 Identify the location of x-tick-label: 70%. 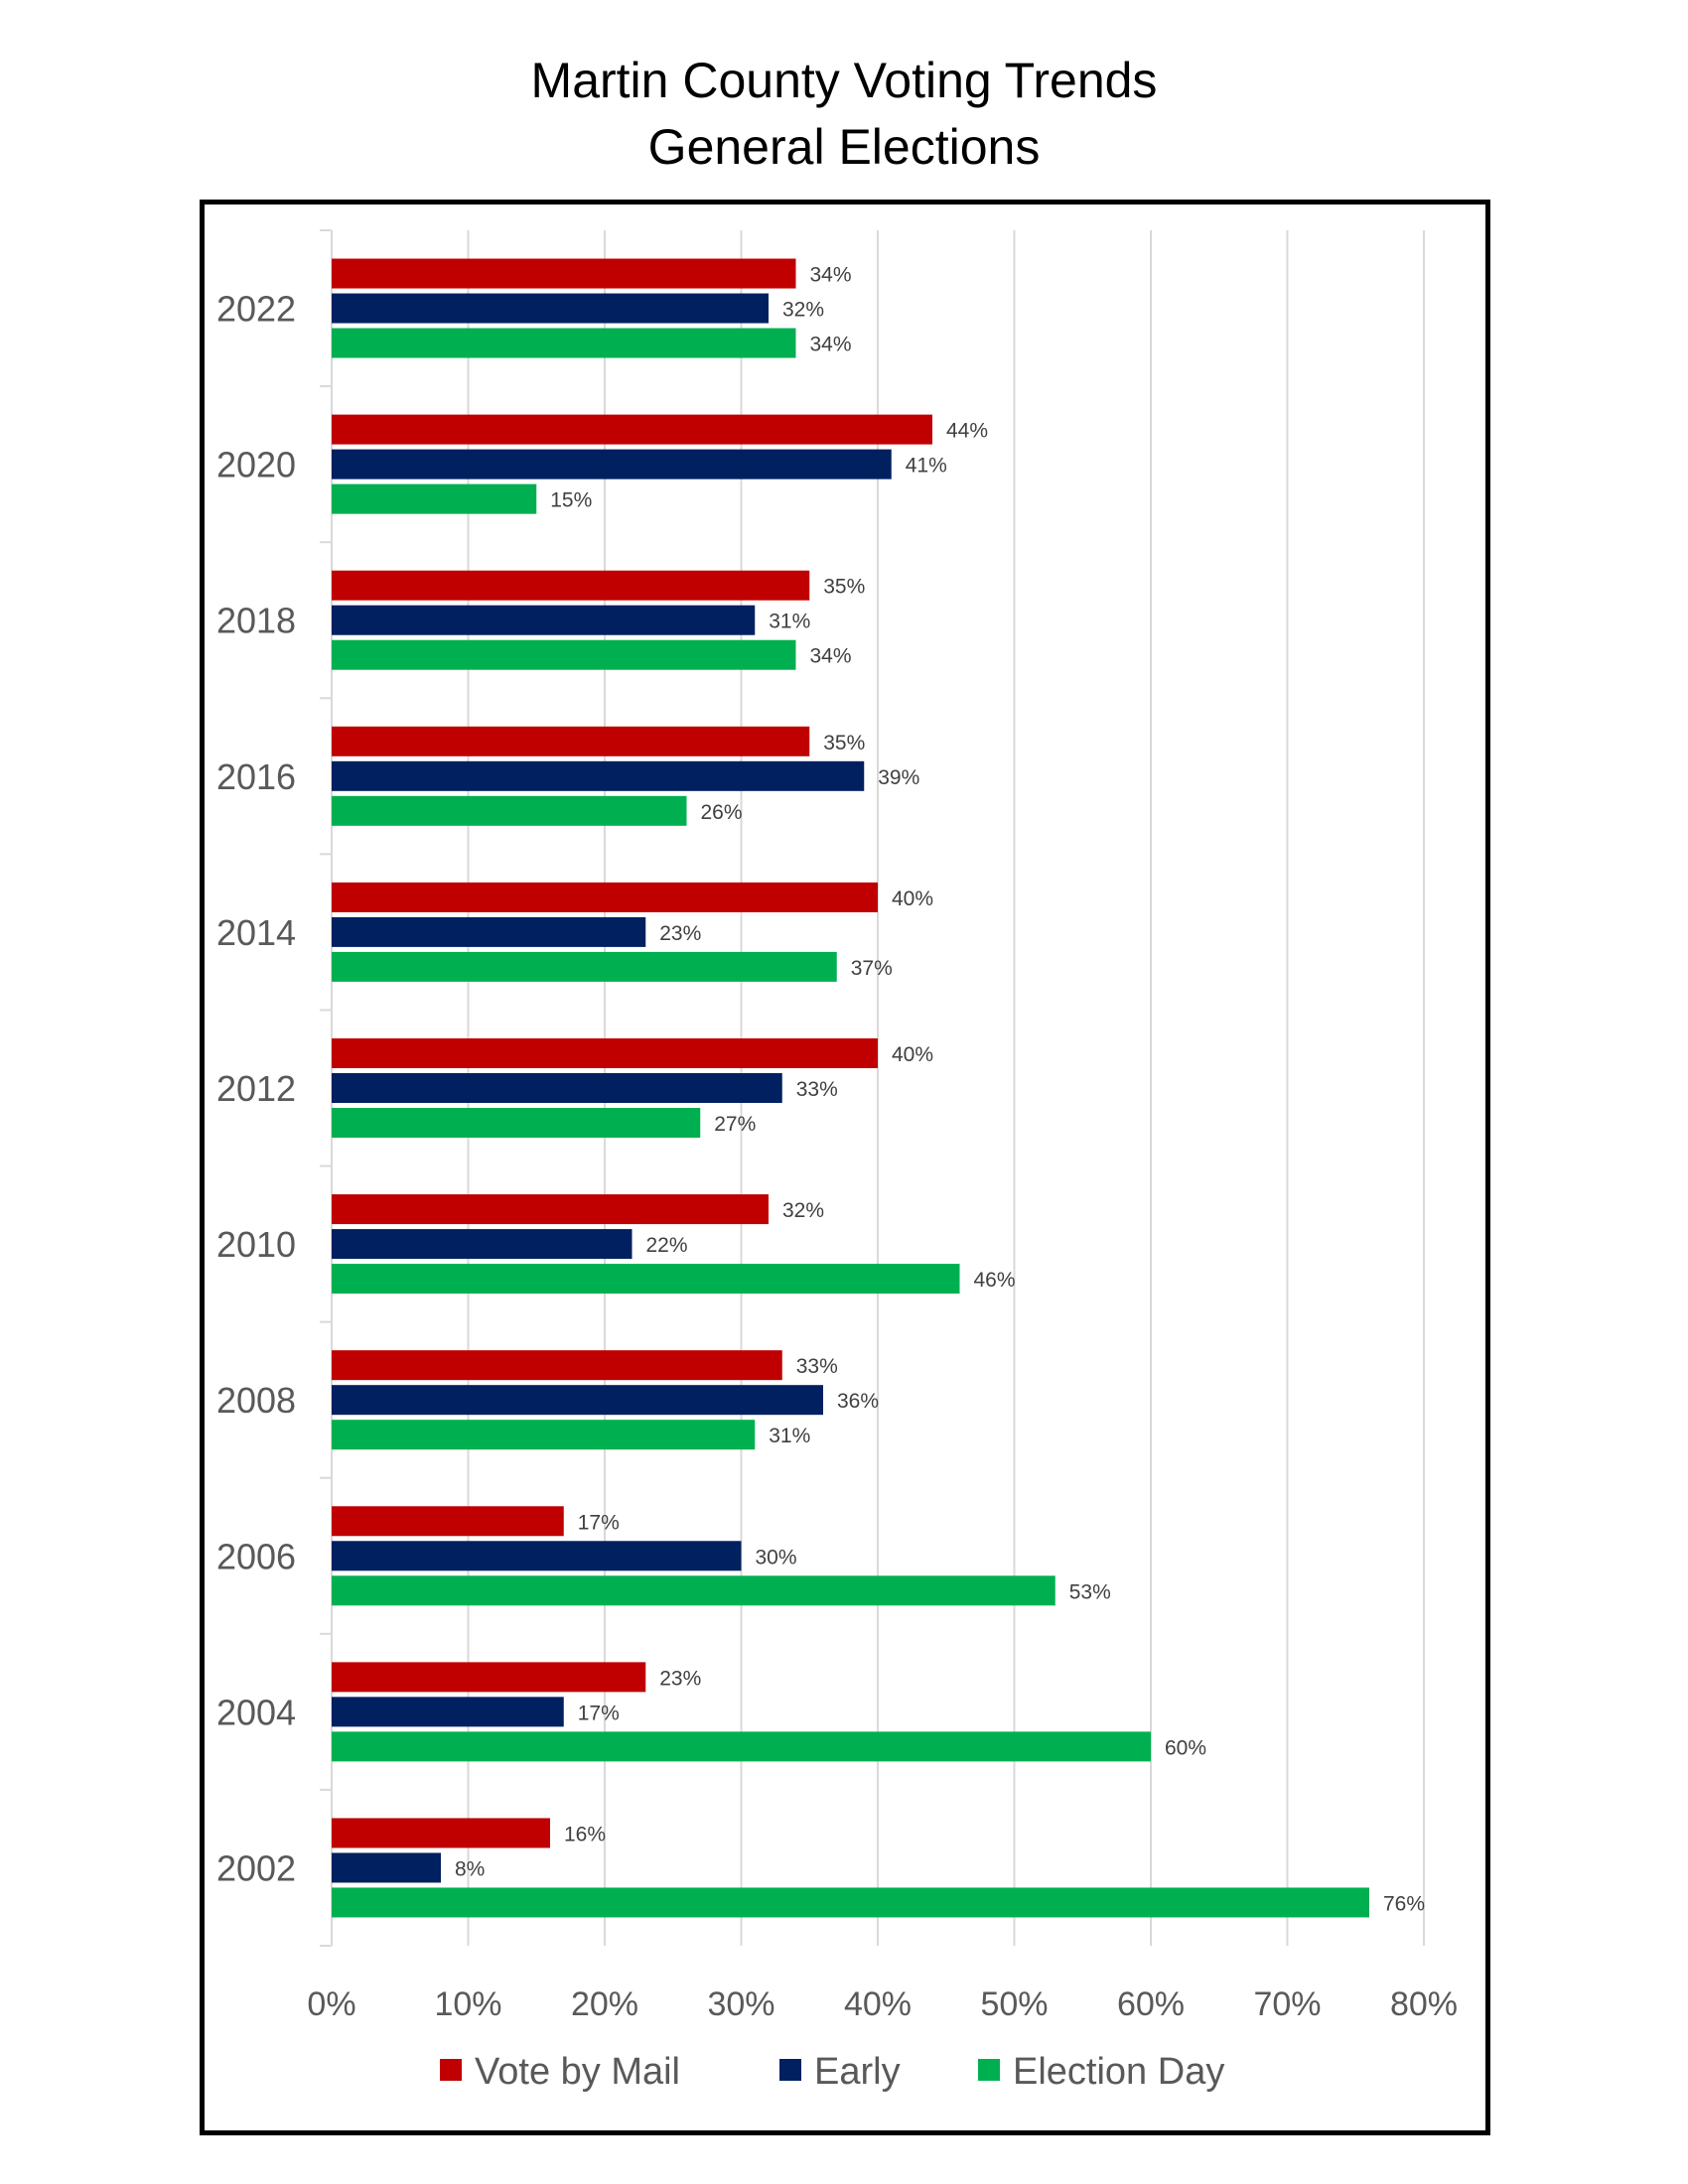
(1287, 2004).